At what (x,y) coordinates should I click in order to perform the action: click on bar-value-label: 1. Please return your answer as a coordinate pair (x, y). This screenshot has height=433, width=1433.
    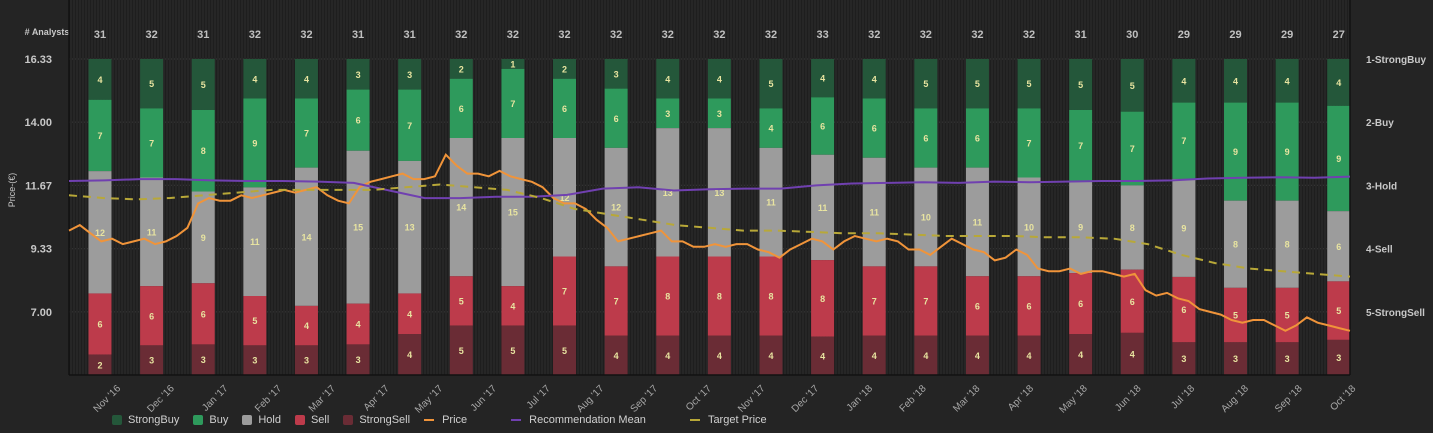
    Looking at the image, I should click on (512, 64).